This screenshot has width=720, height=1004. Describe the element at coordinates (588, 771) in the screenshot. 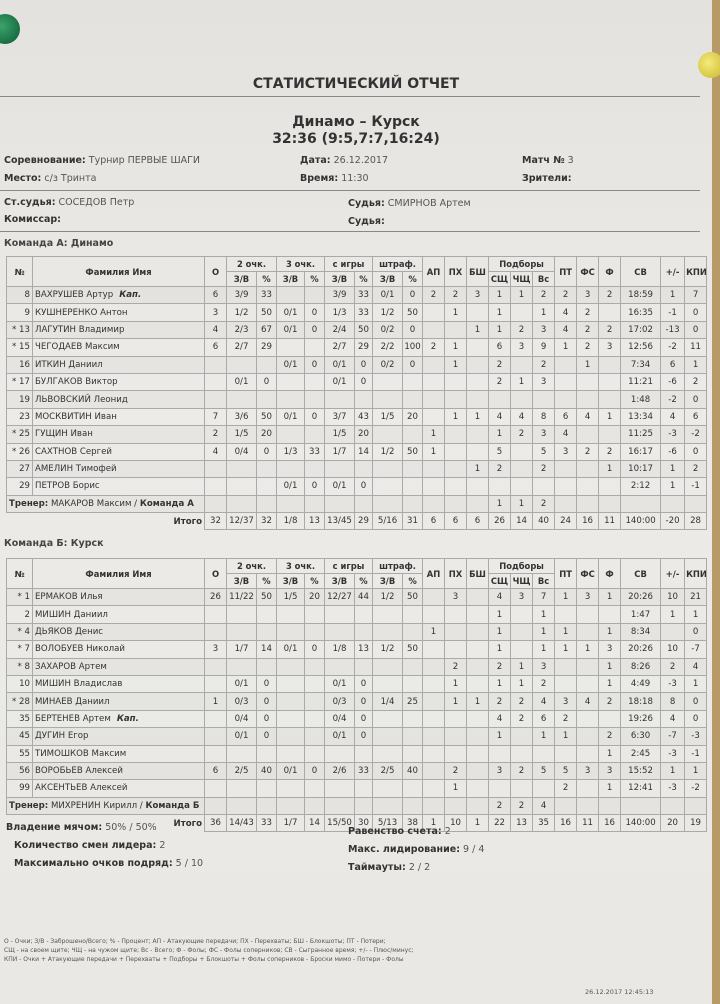

I see `fouls-drawn: 3` at that location.